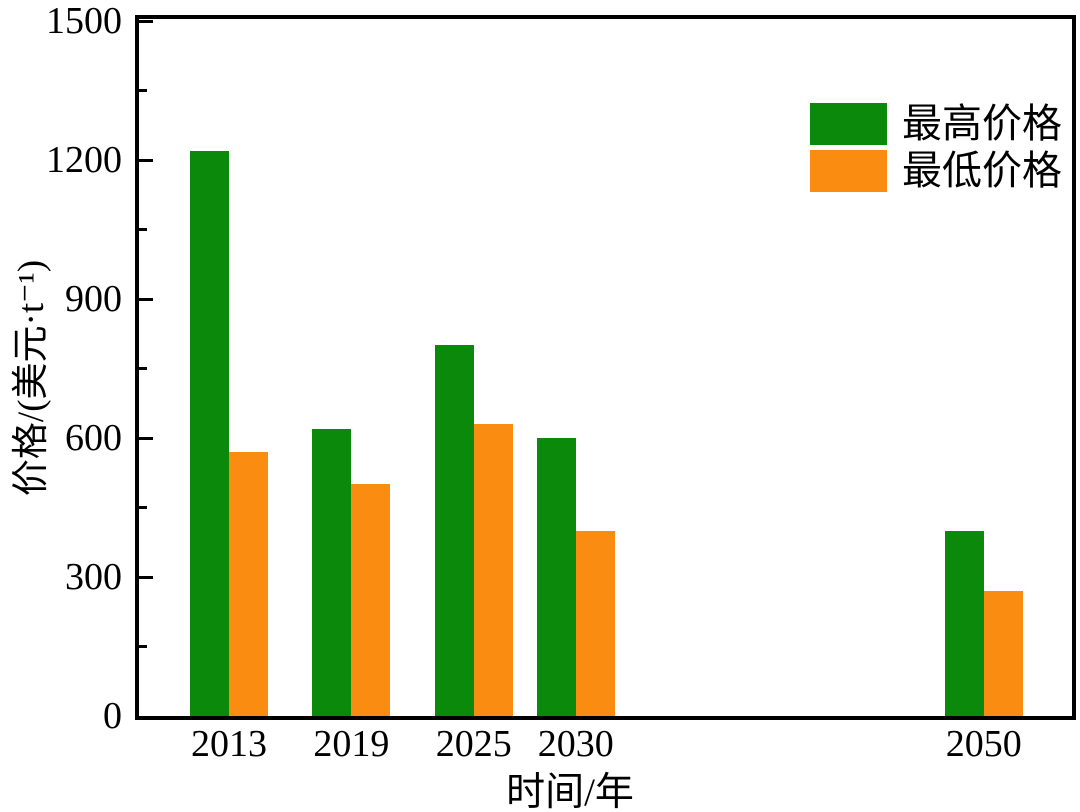  What do you see at coordinates (371, 600) in the screenshot?
I see `bar-low-2019` at bounding box center [371, 600].